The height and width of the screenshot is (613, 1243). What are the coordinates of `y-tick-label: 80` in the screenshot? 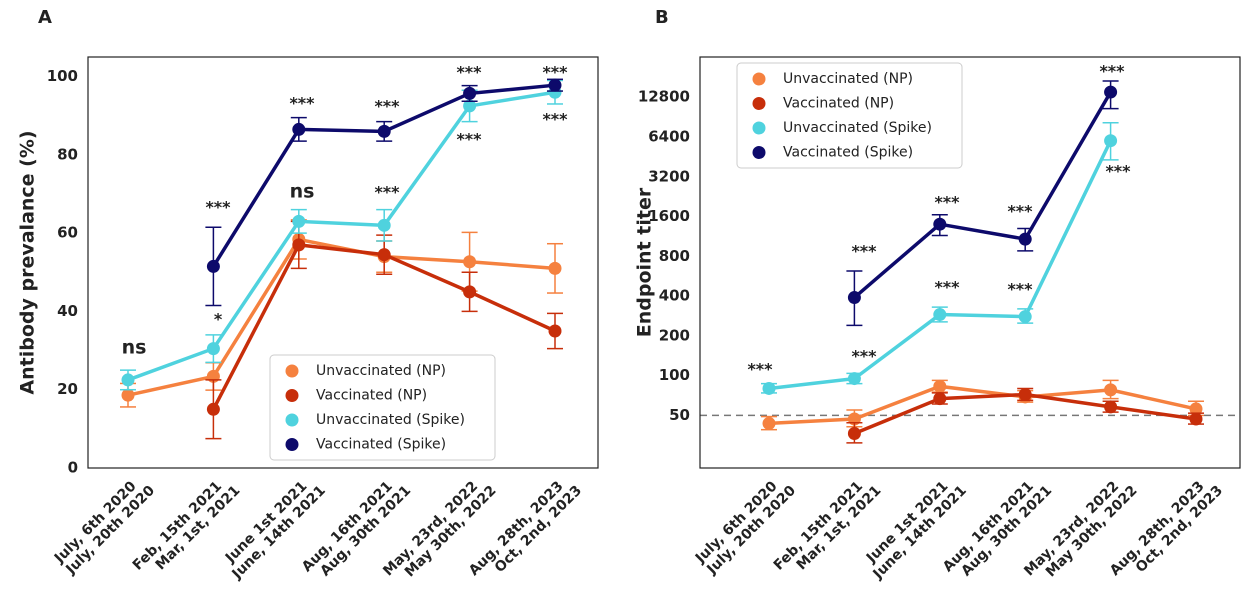 It's located at (67, 154).